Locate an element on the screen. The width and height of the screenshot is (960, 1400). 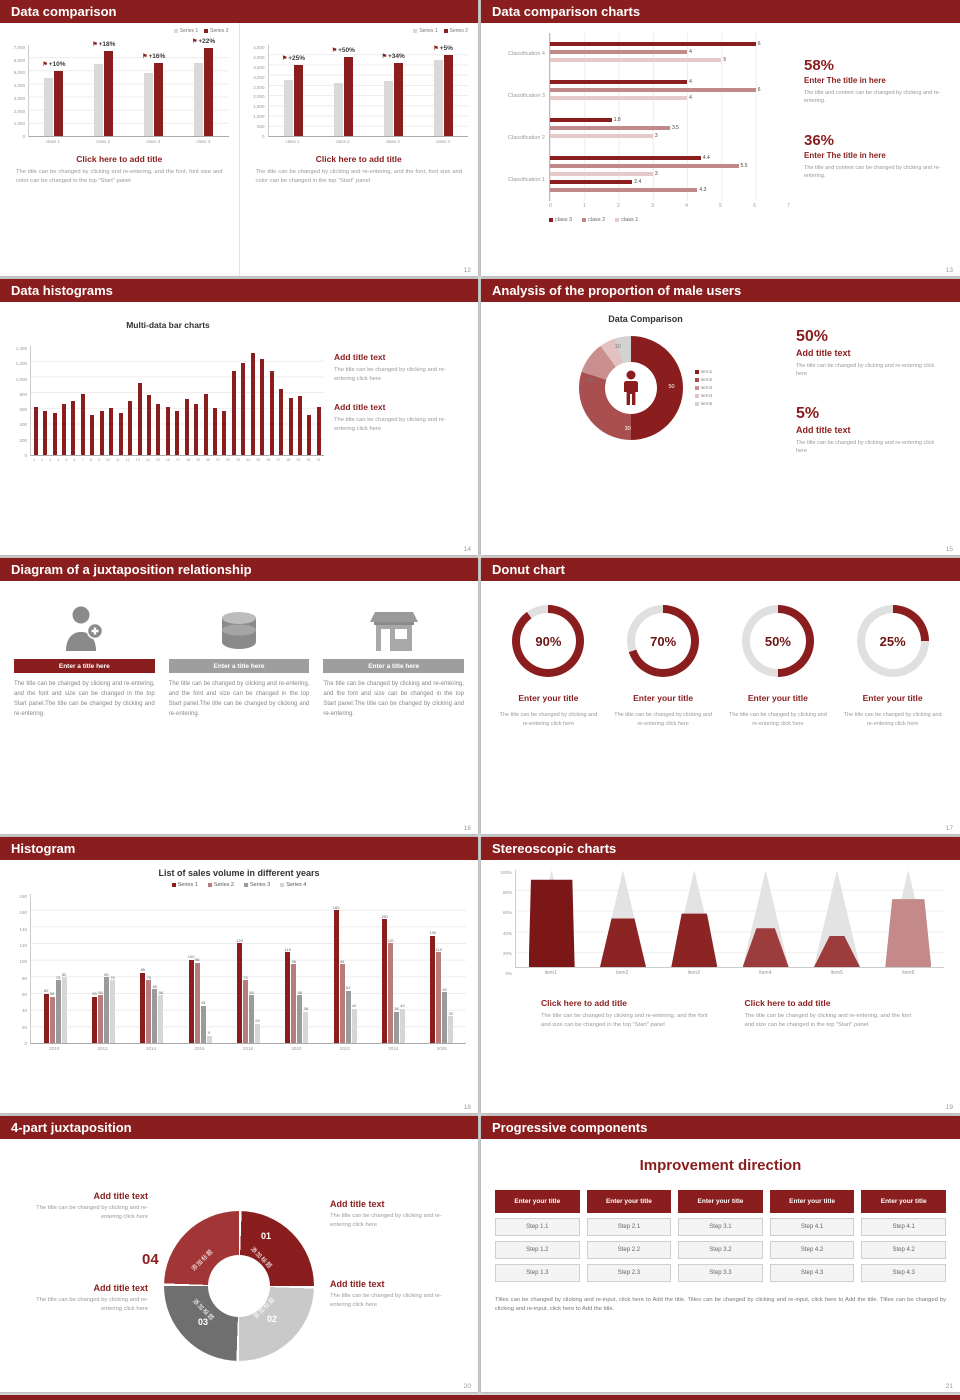
step-cell: Step 4.3 is located at coordinates (812, 1273).